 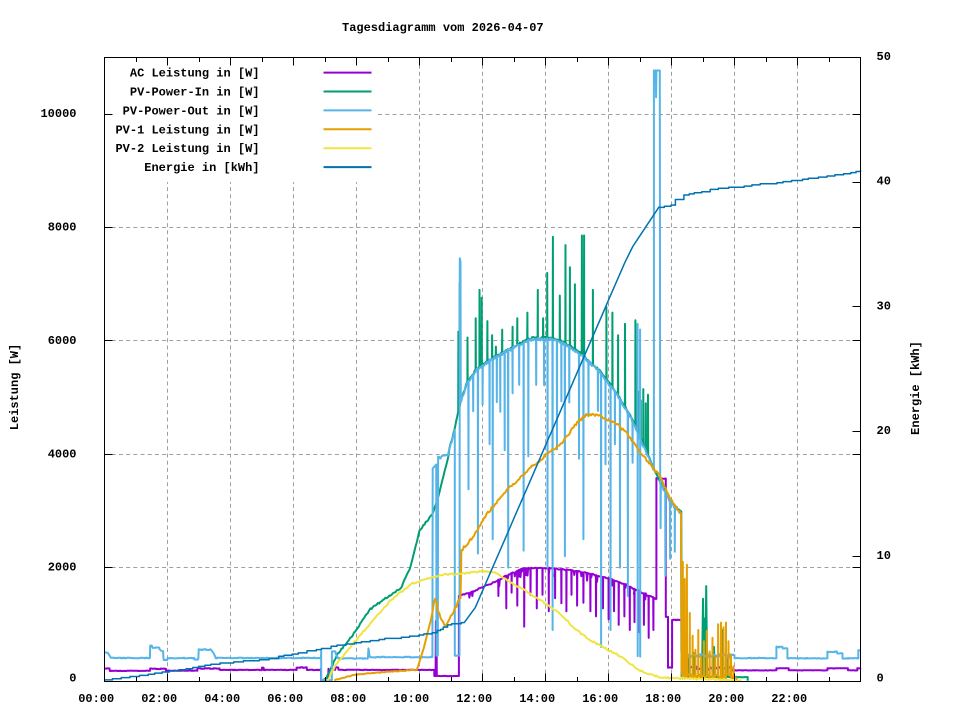 I want to click on svg-text: 50, so click(x=884, y=57).